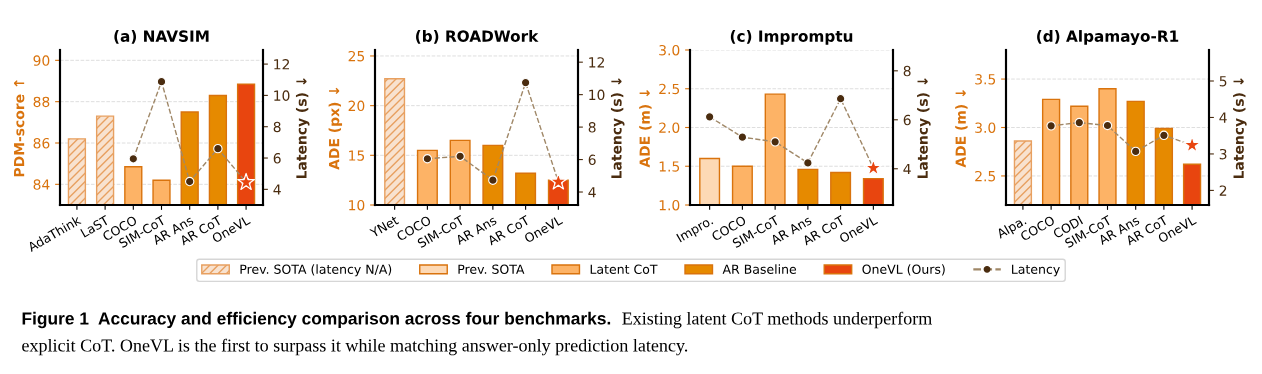  I want to click on y2-tick-label: 2, so click(1223, 190).